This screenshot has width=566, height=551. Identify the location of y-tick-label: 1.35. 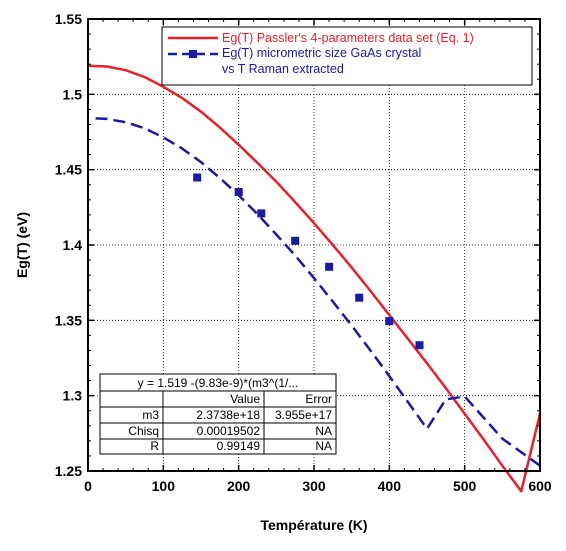
(68, 320).